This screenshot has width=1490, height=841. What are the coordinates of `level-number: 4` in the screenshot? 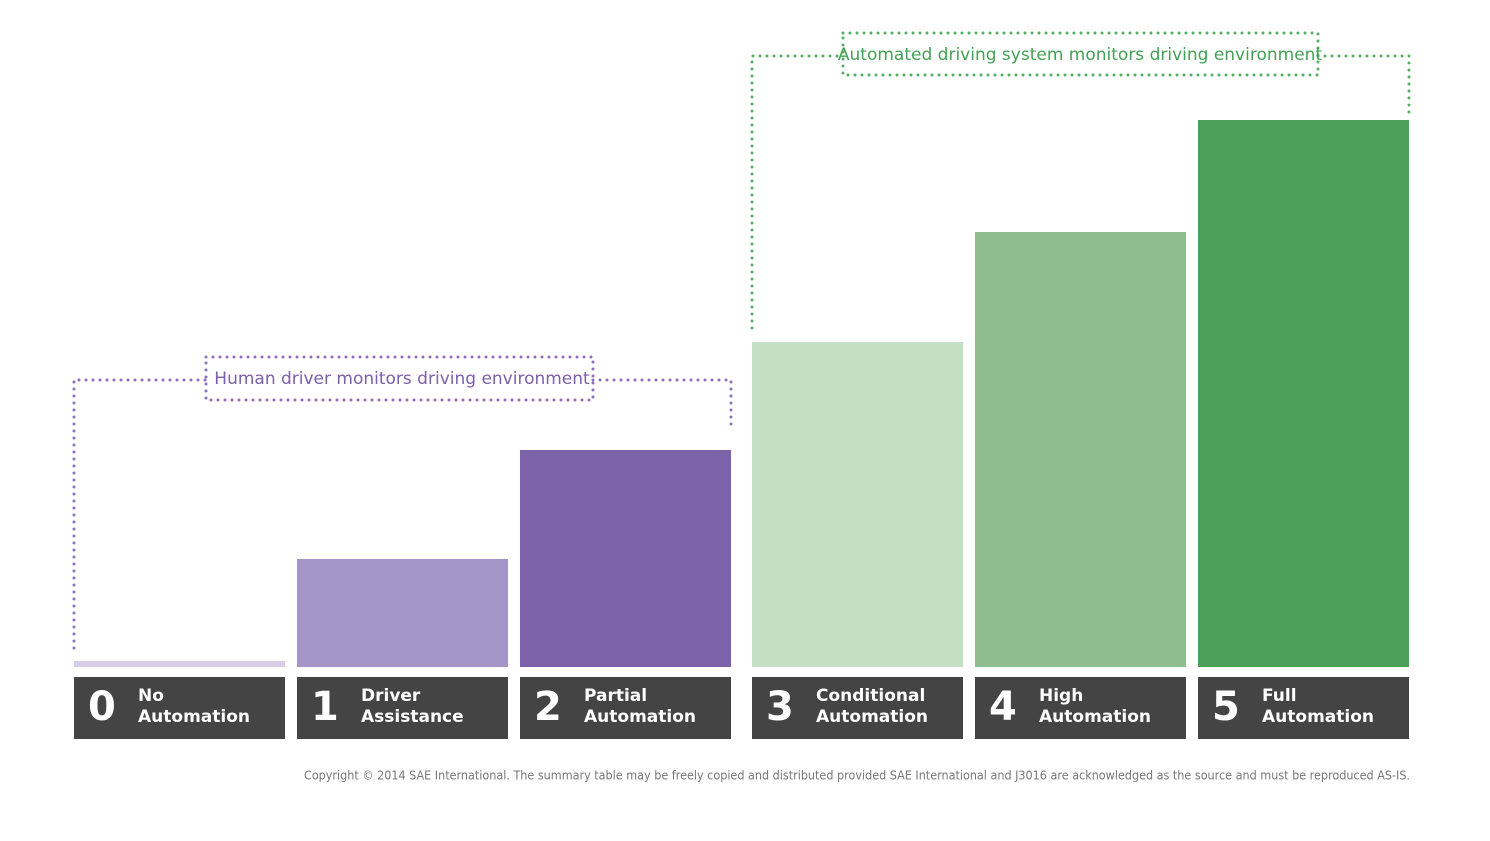 It's located at (1003, 707).